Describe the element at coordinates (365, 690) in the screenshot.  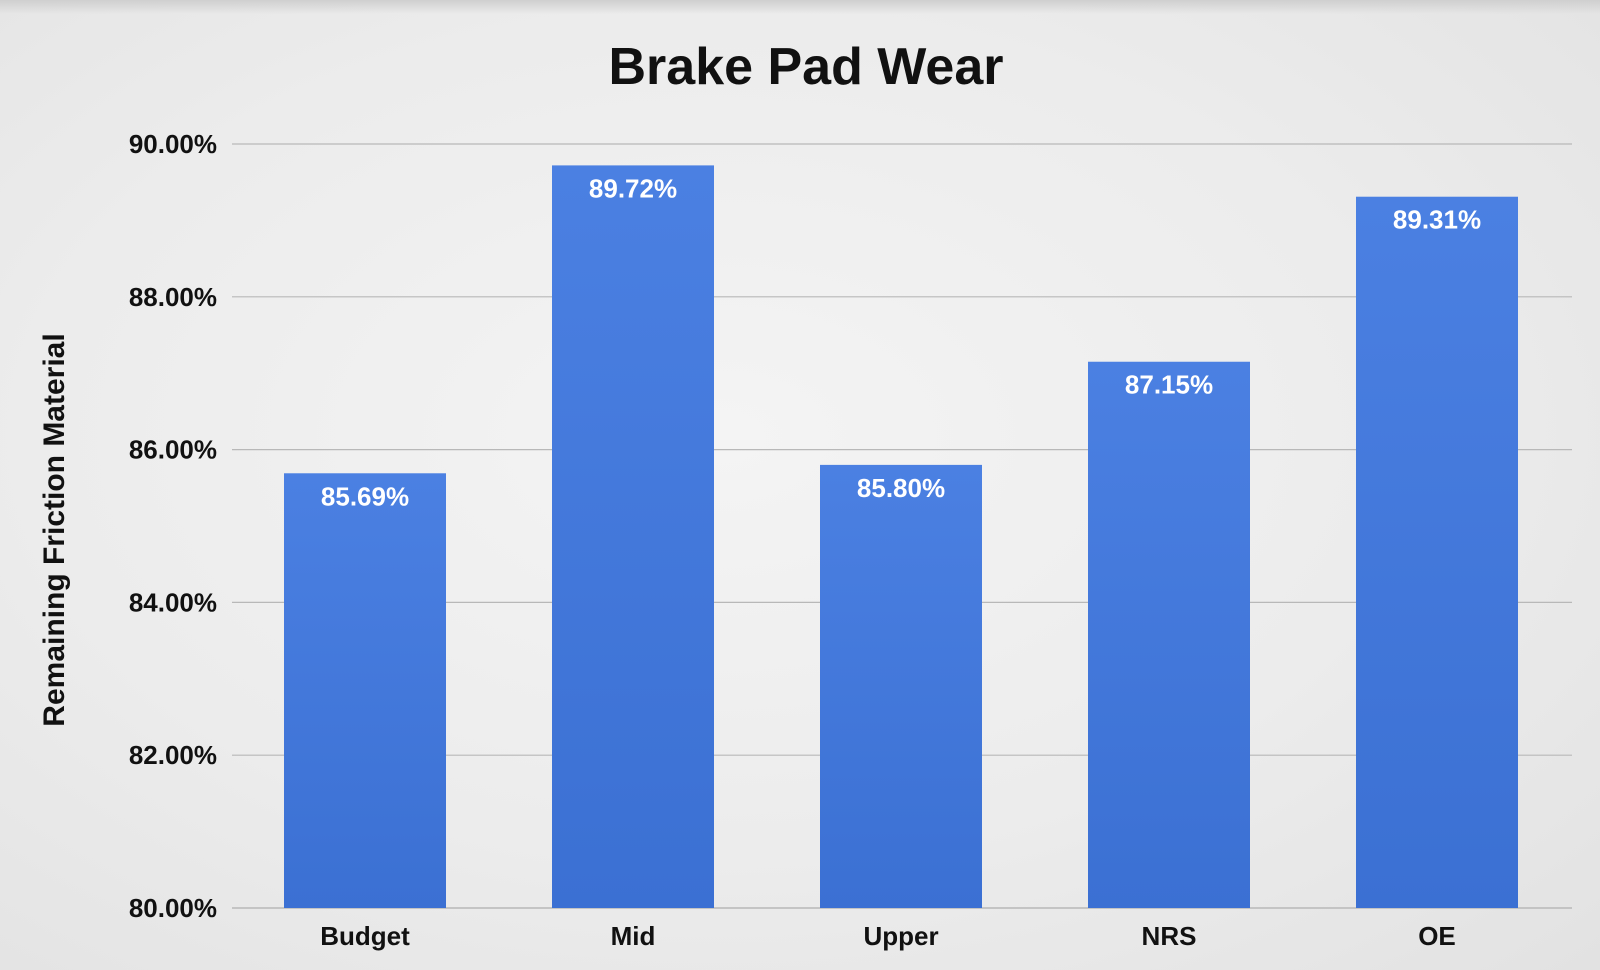
I see `bar-budget` at that location.